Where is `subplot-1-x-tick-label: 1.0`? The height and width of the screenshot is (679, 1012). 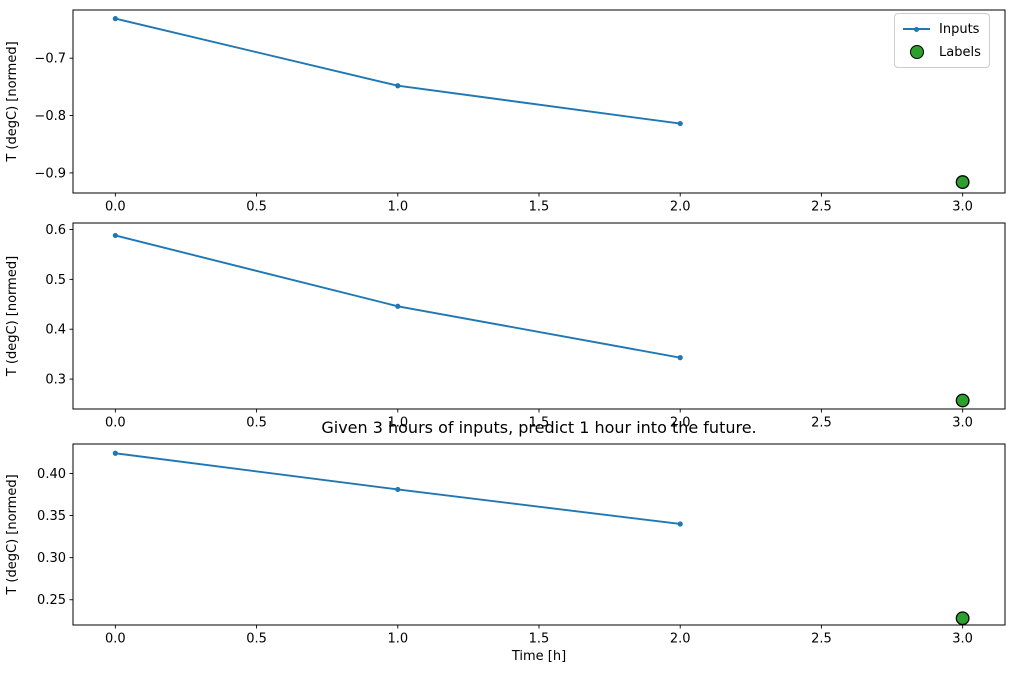
subplot-1-x-tick-label: 1.0 is located at coordinates (397, 207).